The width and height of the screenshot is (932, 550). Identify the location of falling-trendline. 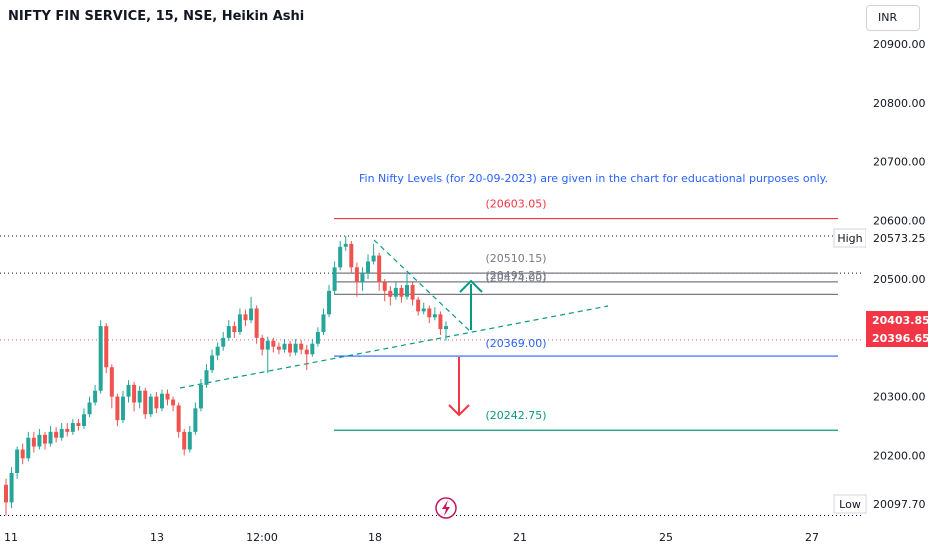
(423, 286).